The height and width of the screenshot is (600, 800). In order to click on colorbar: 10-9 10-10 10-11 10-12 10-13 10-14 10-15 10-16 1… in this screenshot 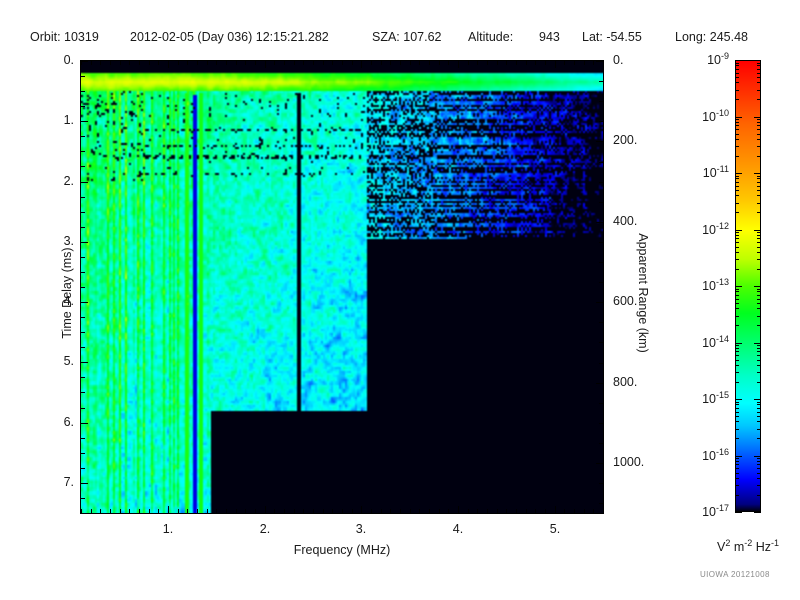, I will do `click(731, 285)`.